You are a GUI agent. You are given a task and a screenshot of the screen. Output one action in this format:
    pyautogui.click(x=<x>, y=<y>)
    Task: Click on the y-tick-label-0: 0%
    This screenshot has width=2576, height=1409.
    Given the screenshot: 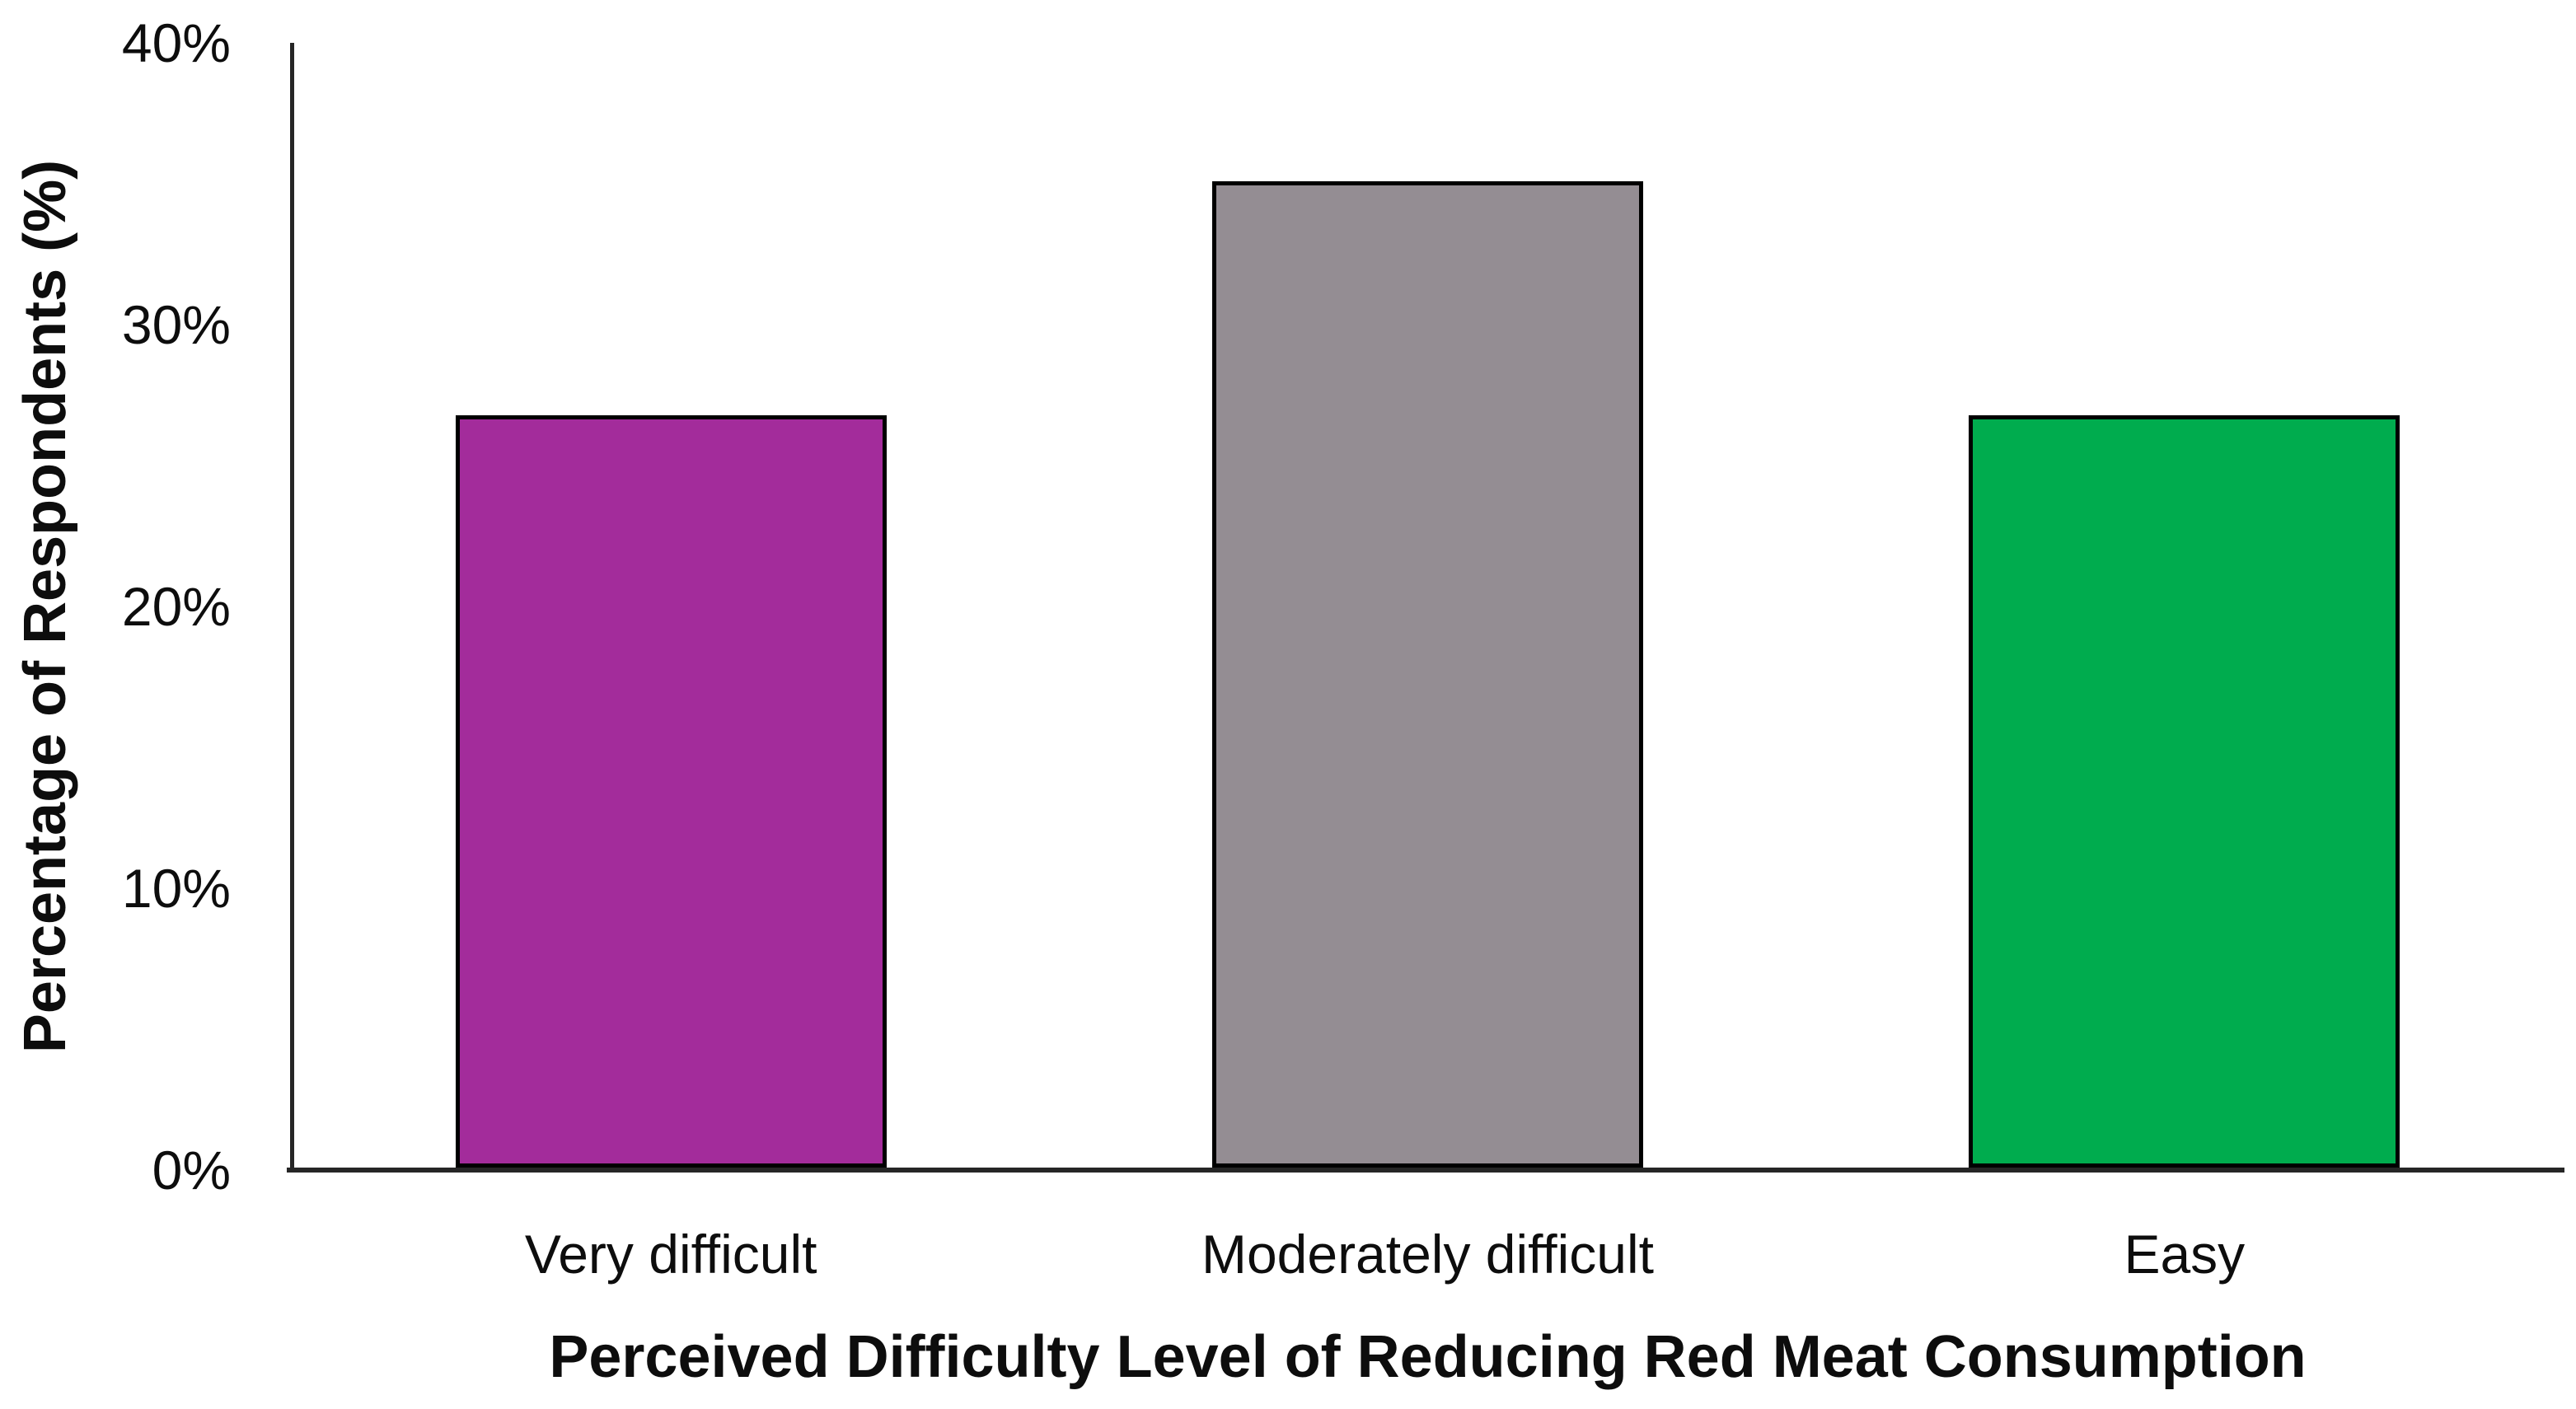 What is the action you would take?
    pyautogui.click(x=191, y=1170)
    